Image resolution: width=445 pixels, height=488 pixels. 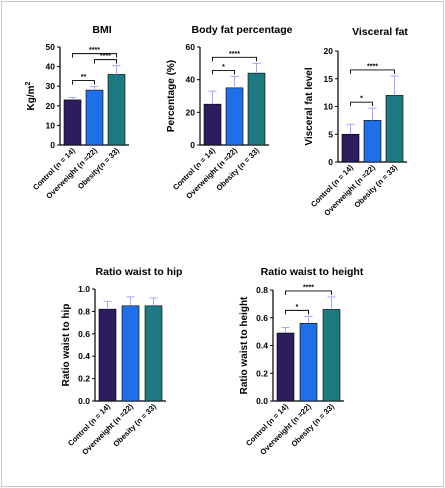 I want to click on y-tick-label: 60, so click(x=191, y=47).